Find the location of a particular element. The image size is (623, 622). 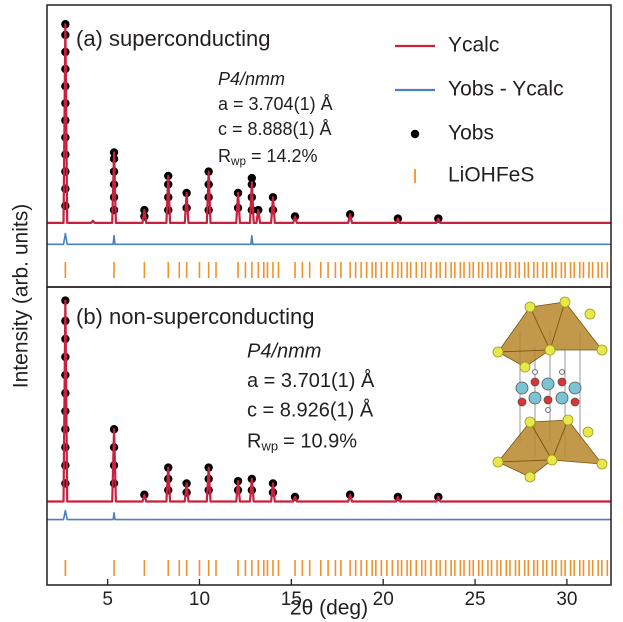

rwp-annotation: Rwp = 10.9% is located at coordinates (302, 442).